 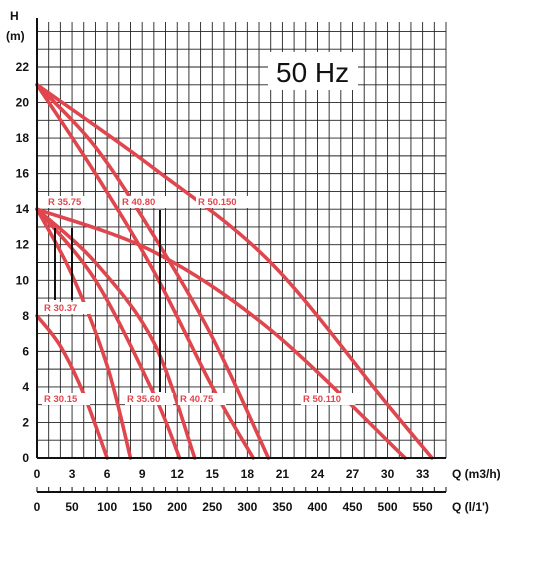 I want to click on y-tick-label: 10, so click(x=23, y=280).